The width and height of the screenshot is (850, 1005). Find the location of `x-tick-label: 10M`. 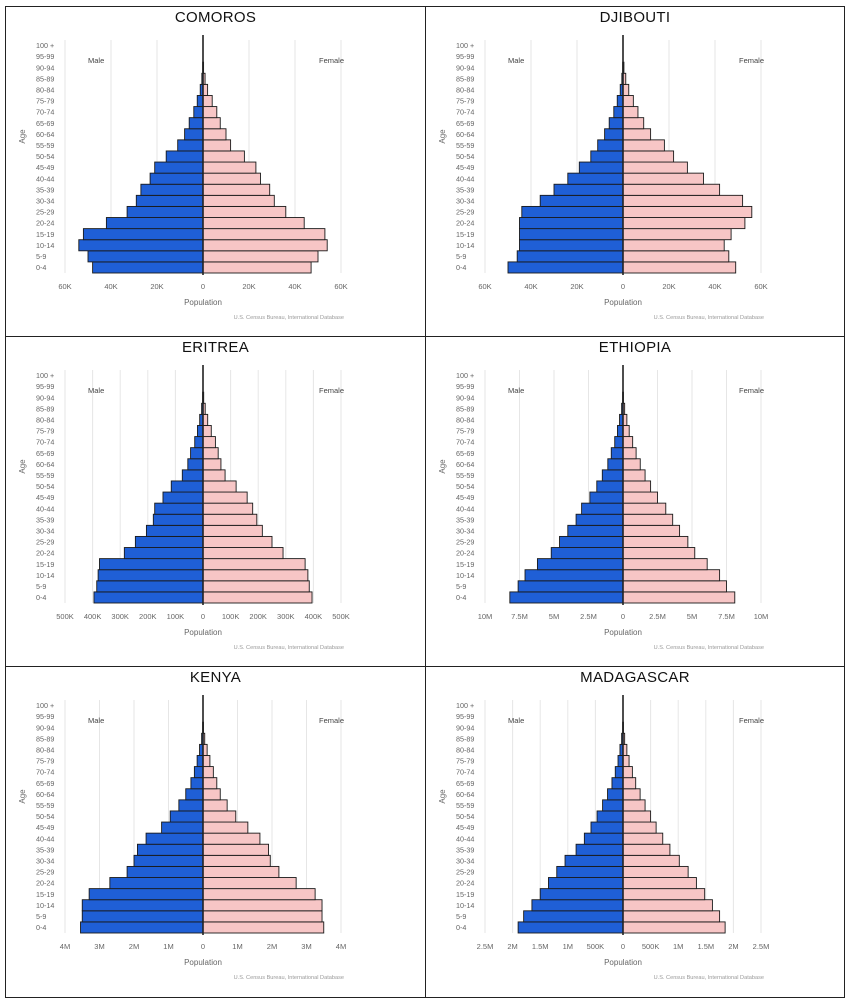

x-tick-label: 10M is located at coordinates (485, 616).